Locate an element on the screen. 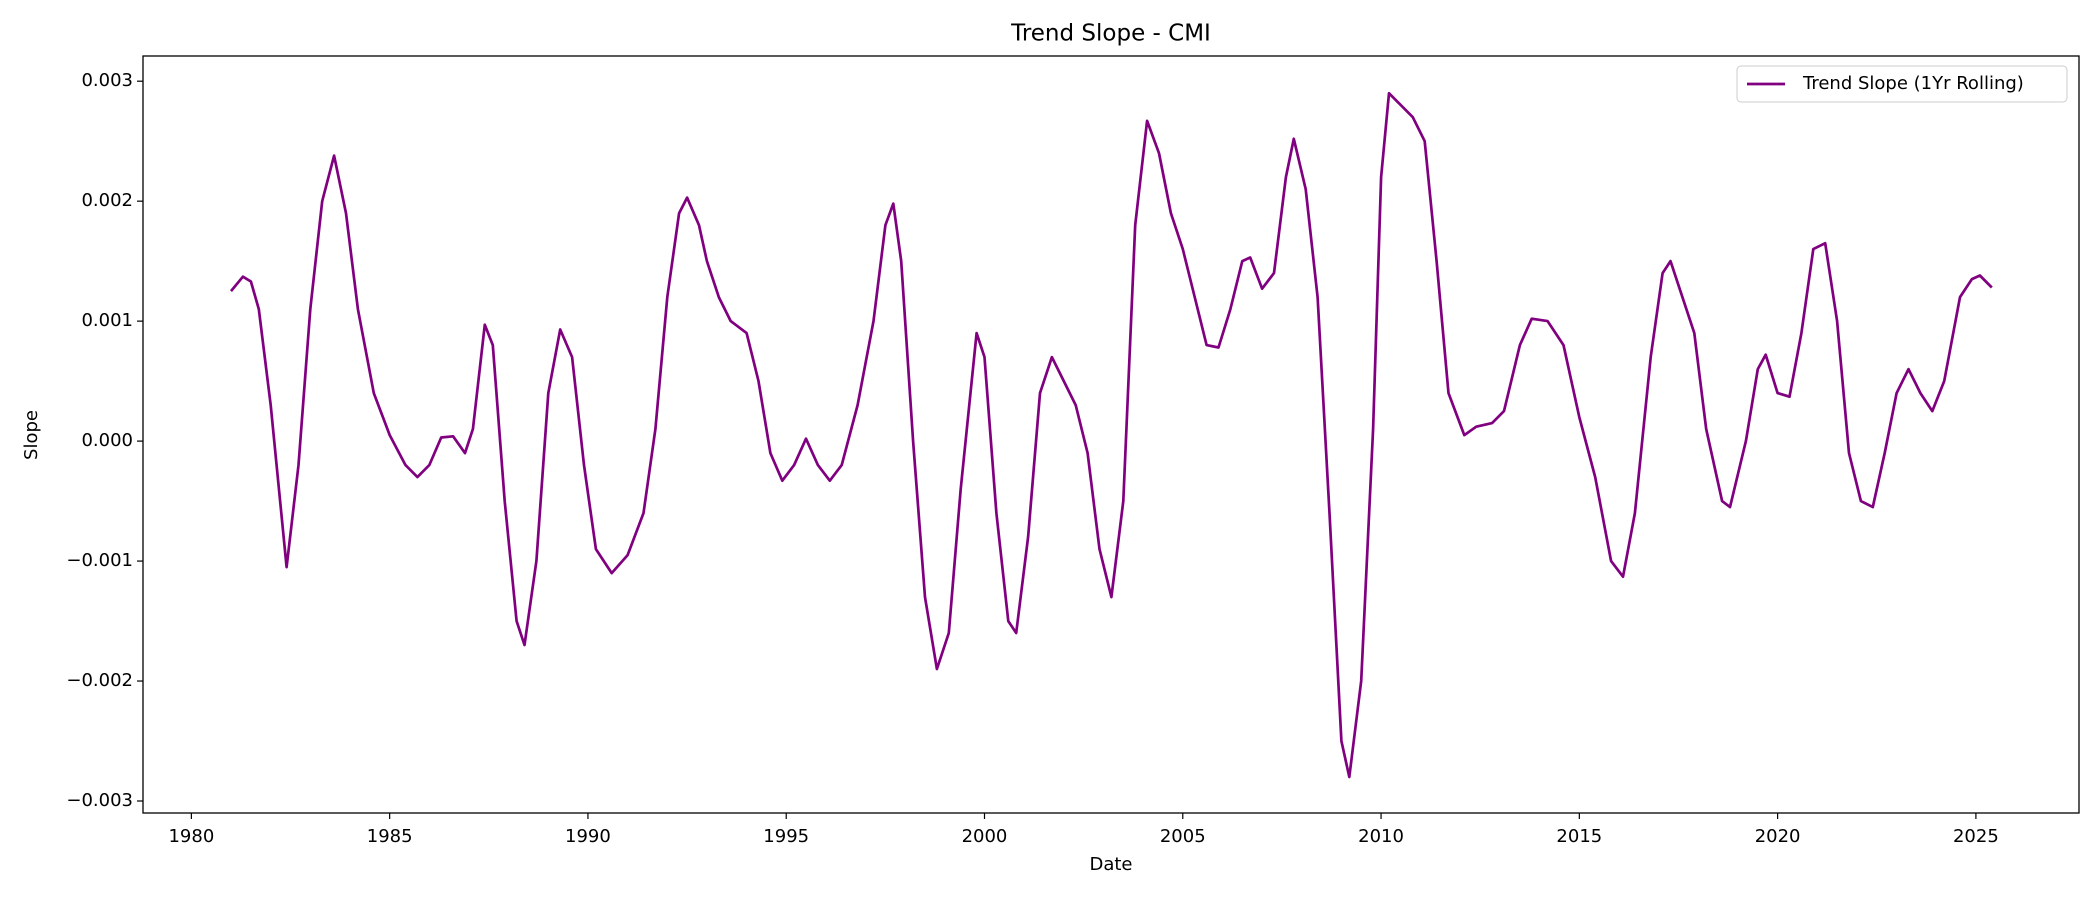 This screenshot has width=2100, height=900. legend-label: Trend Slope (1Yr Rolling) is located at coordinates (1913, 83).